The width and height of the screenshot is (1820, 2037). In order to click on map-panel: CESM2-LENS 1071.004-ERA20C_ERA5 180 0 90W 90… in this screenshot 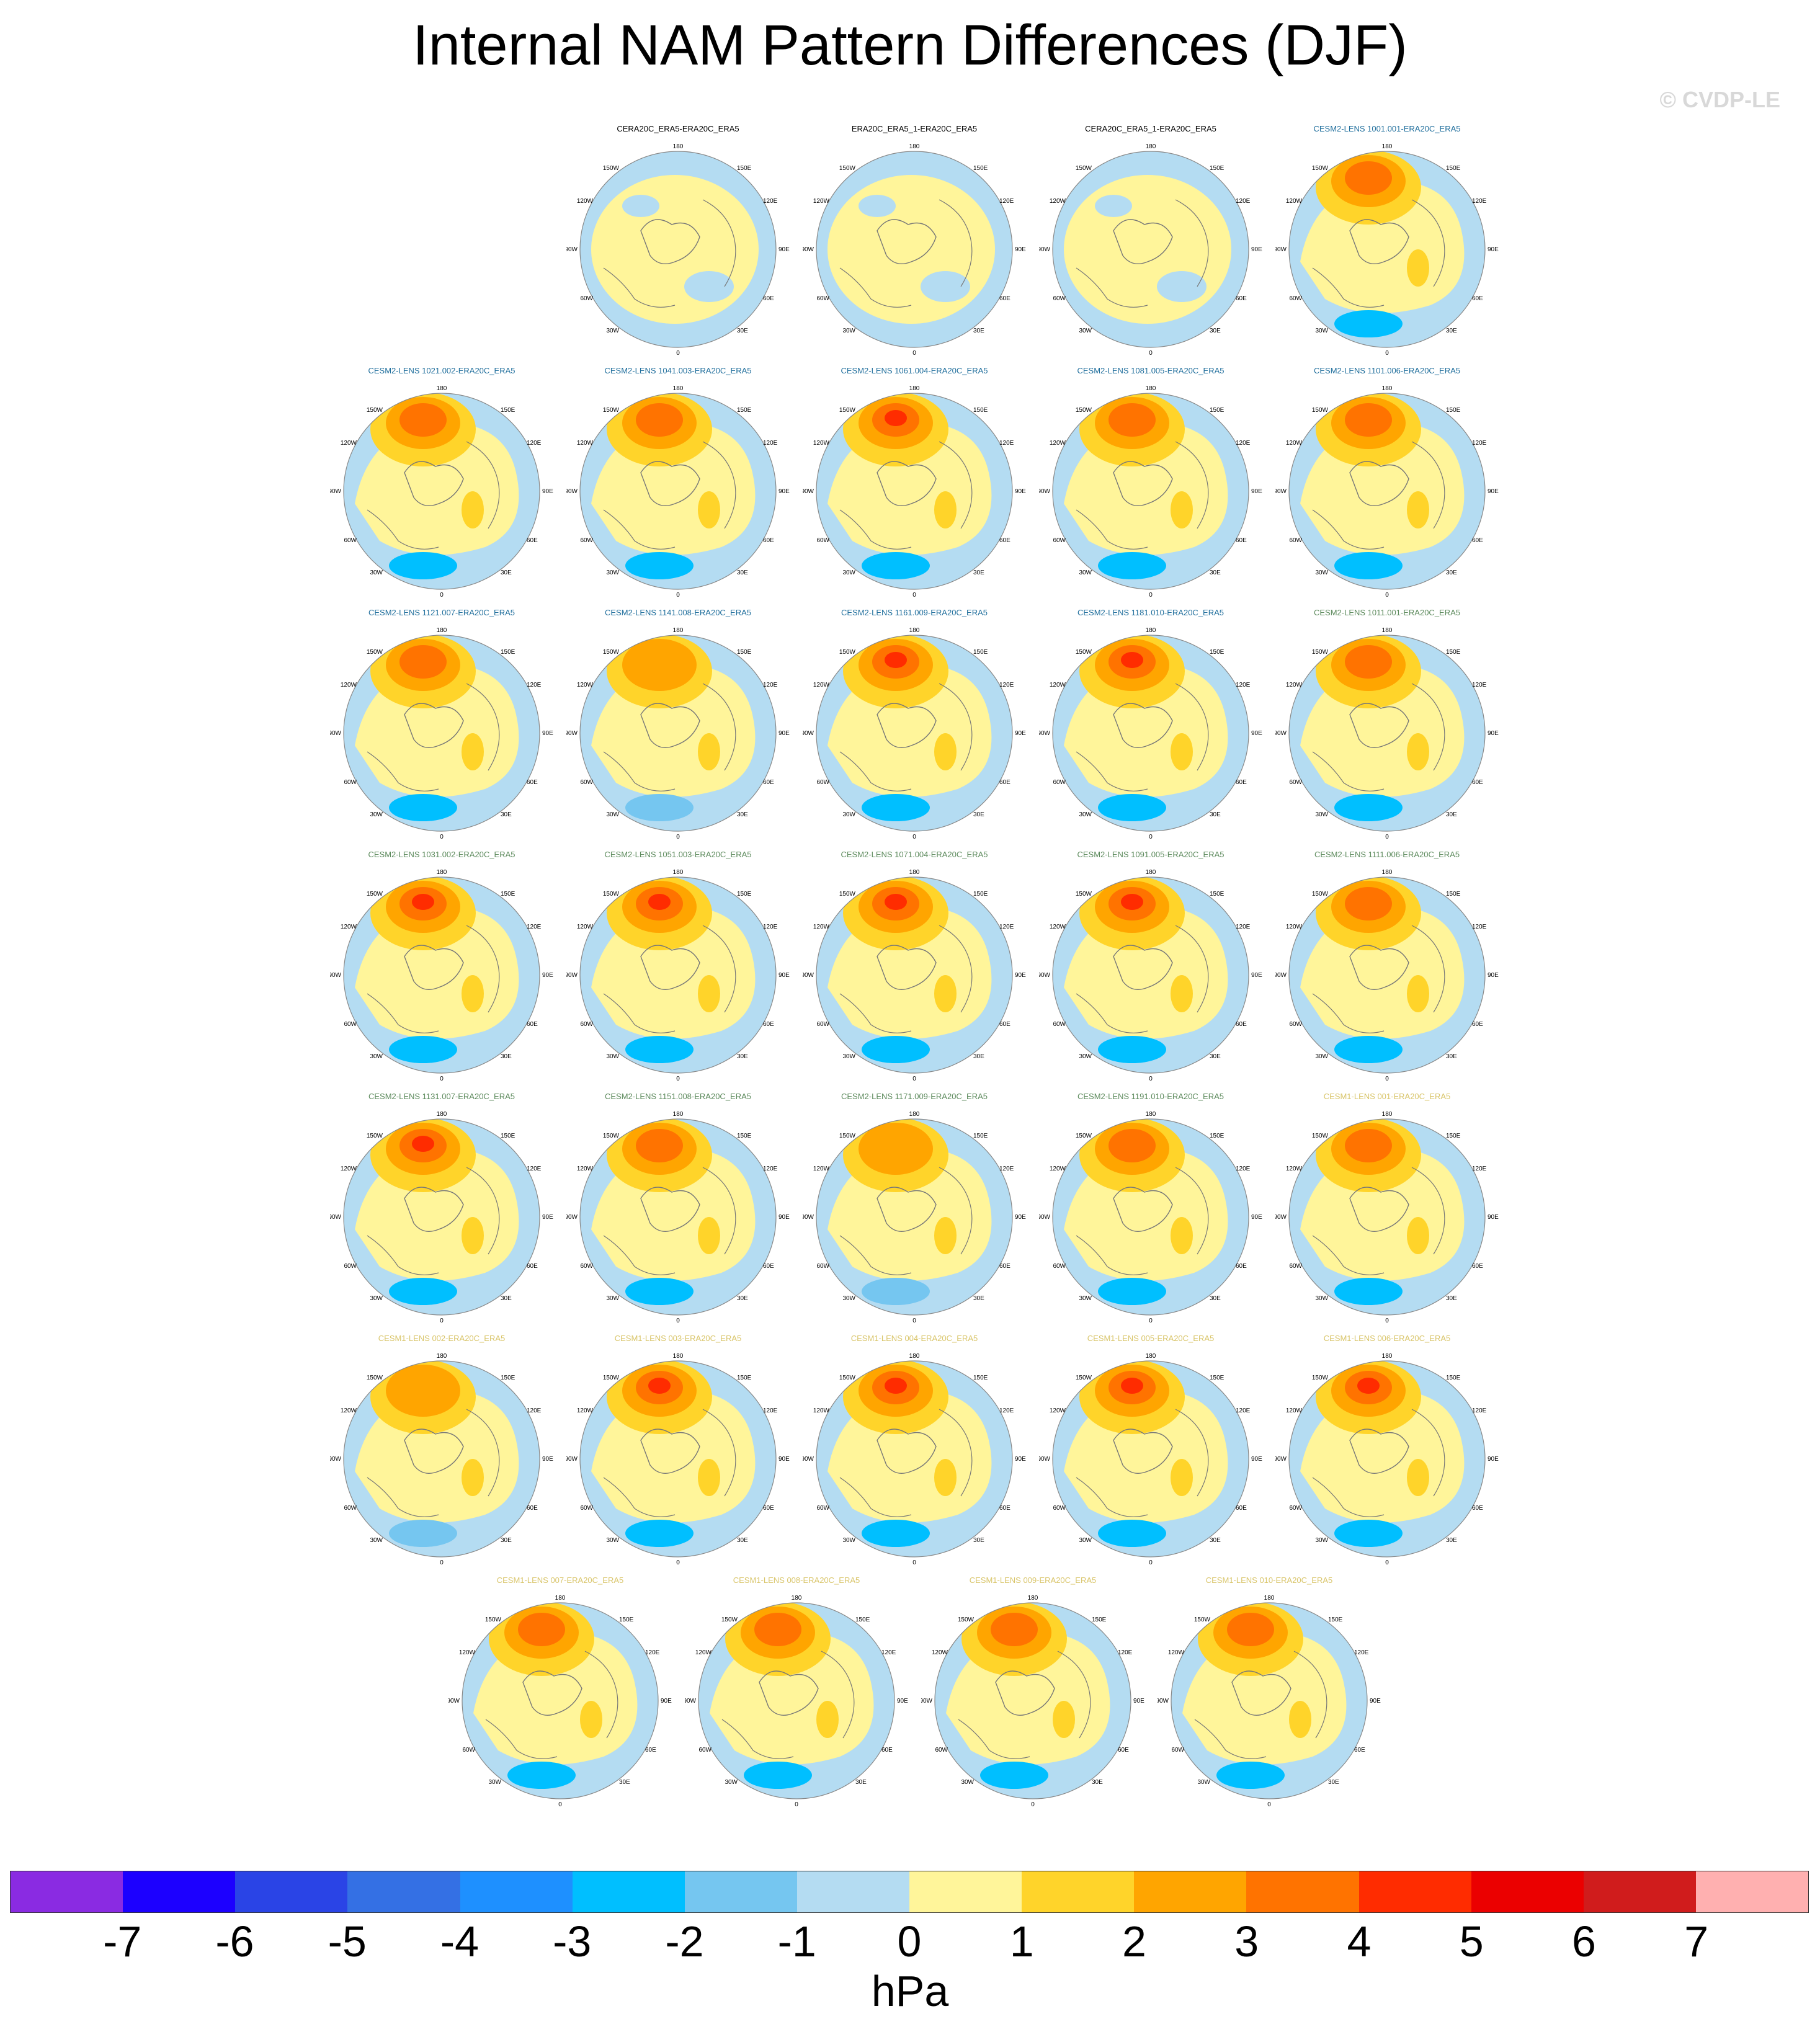, I will do `click(914, 967)`.